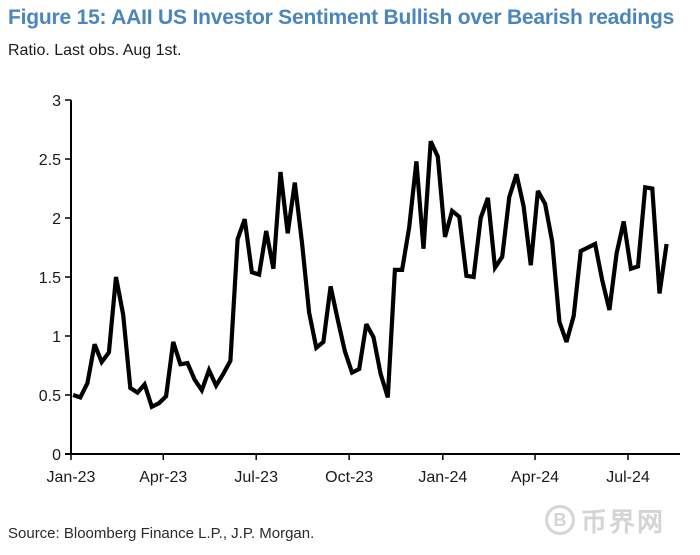 The image size is (700, 555). What do you see at coordinates (56, 101) in the screenshot?
I see `y-tick-label: 3` at bounding box center [56, 101].